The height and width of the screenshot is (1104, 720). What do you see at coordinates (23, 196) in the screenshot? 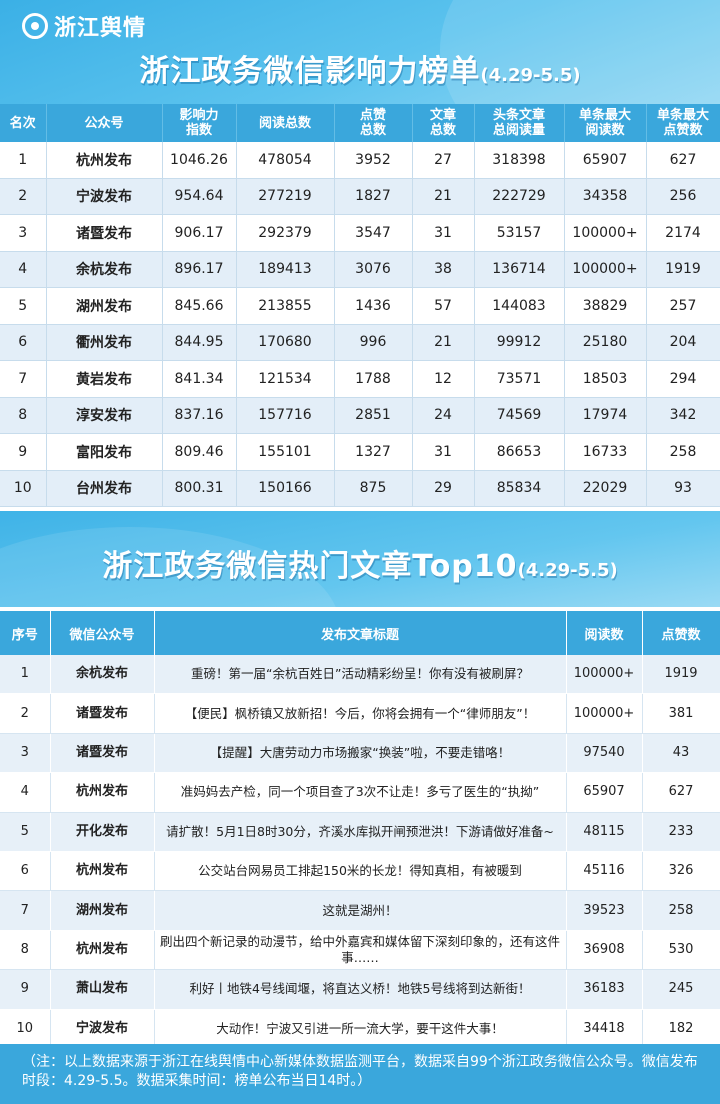
I see `rank-cell: 2` at bounding box center [23, 196].